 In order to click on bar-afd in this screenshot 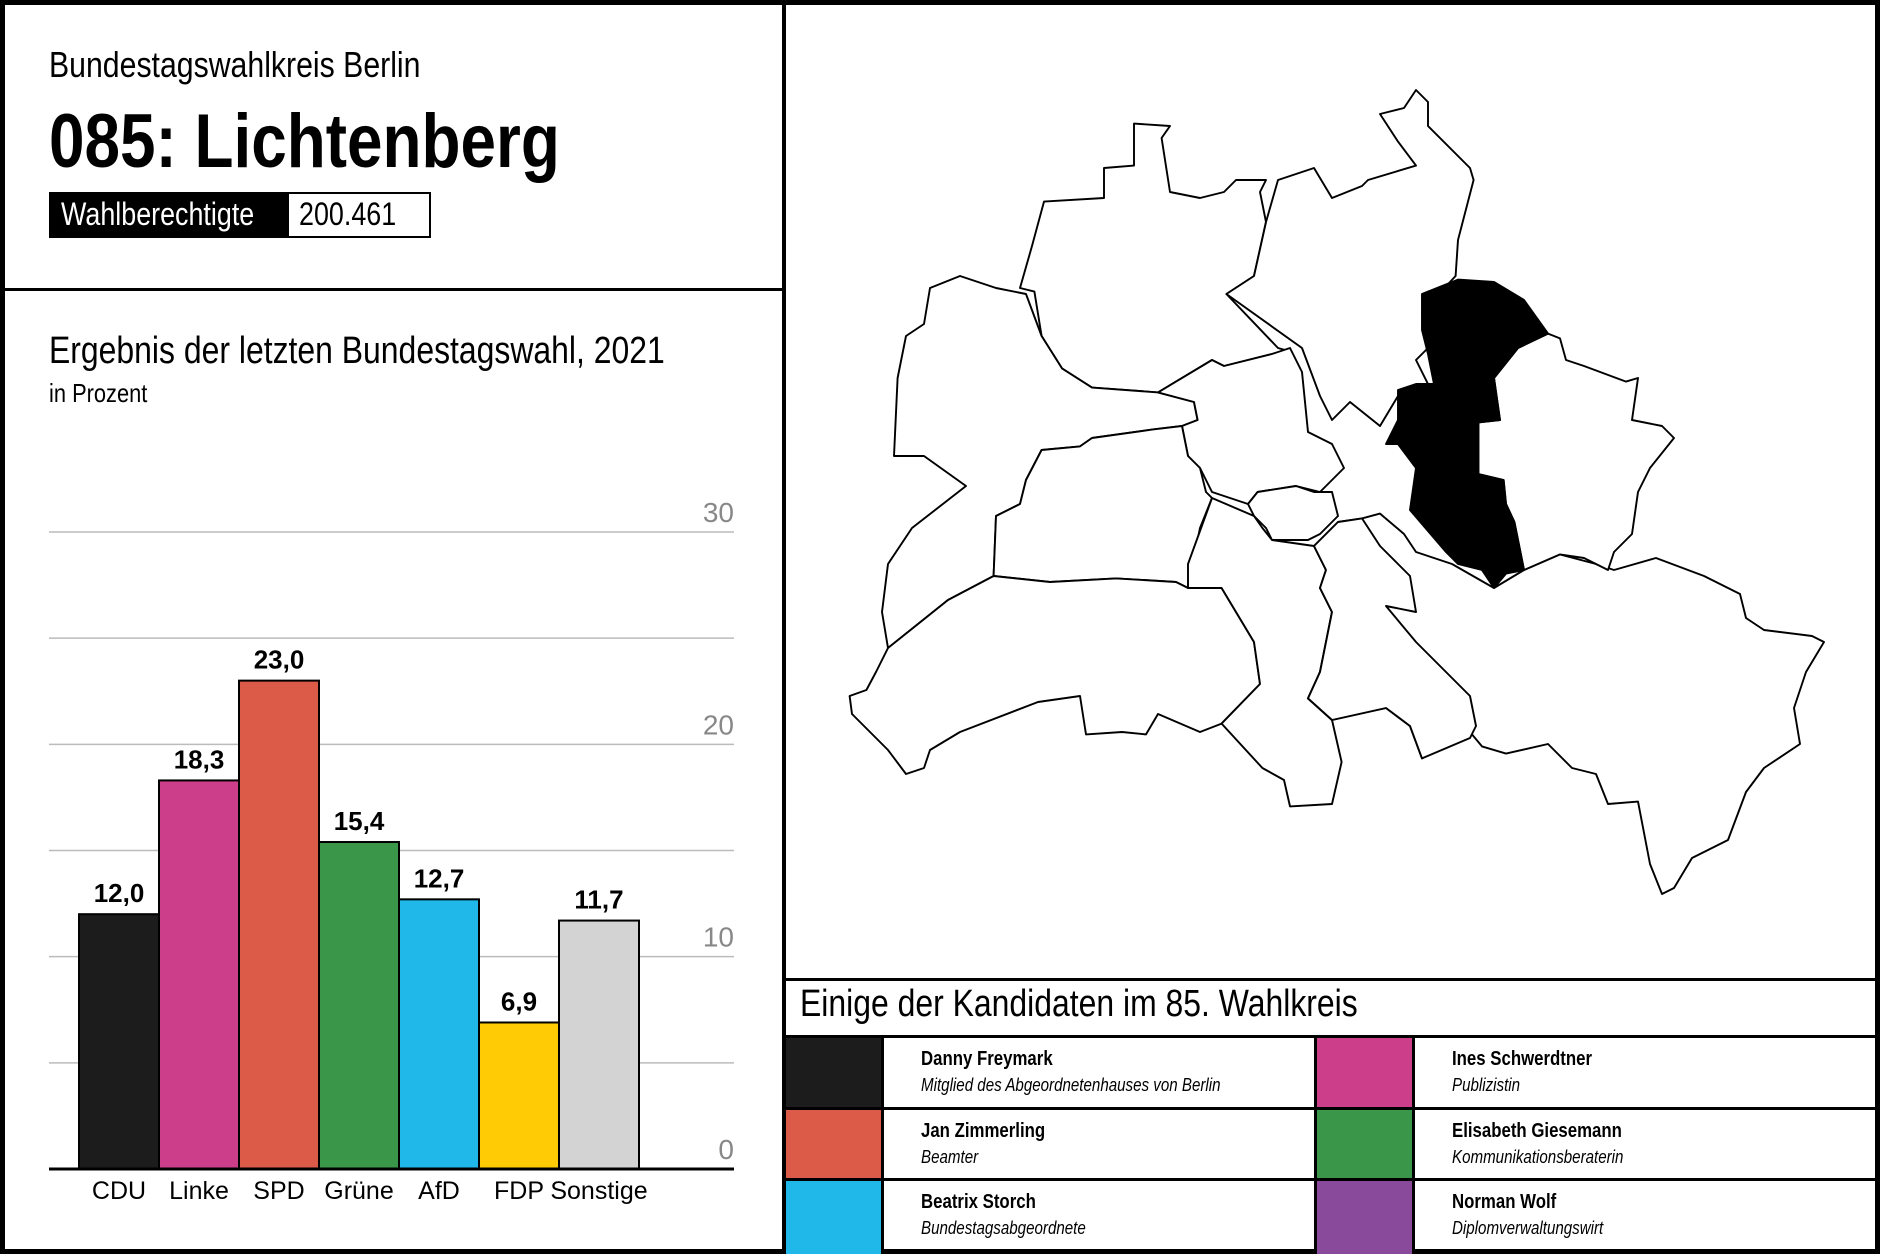, I will do `click(439, 1034)`.